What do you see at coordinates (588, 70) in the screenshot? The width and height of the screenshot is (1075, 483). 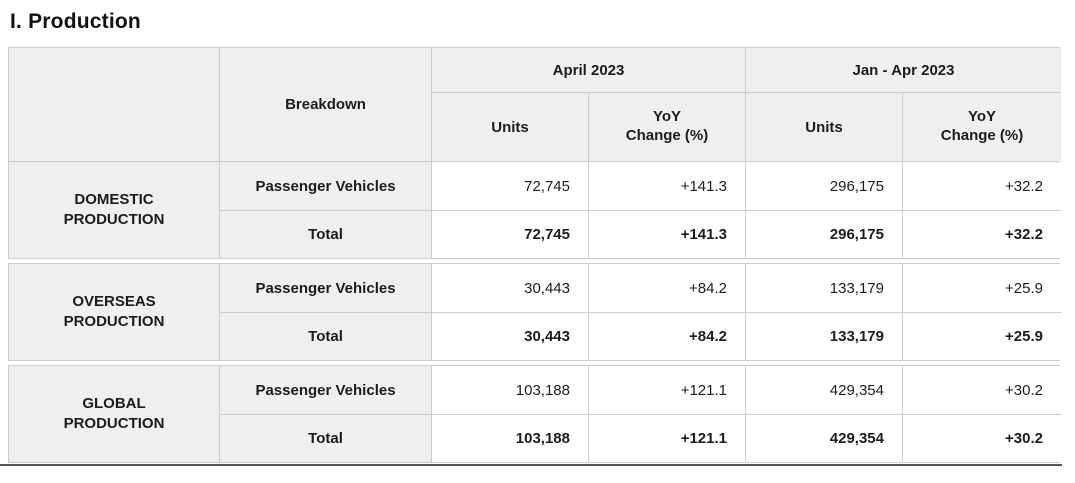 I see `header-period-april: April 2023` at bounding box center [588, 70].